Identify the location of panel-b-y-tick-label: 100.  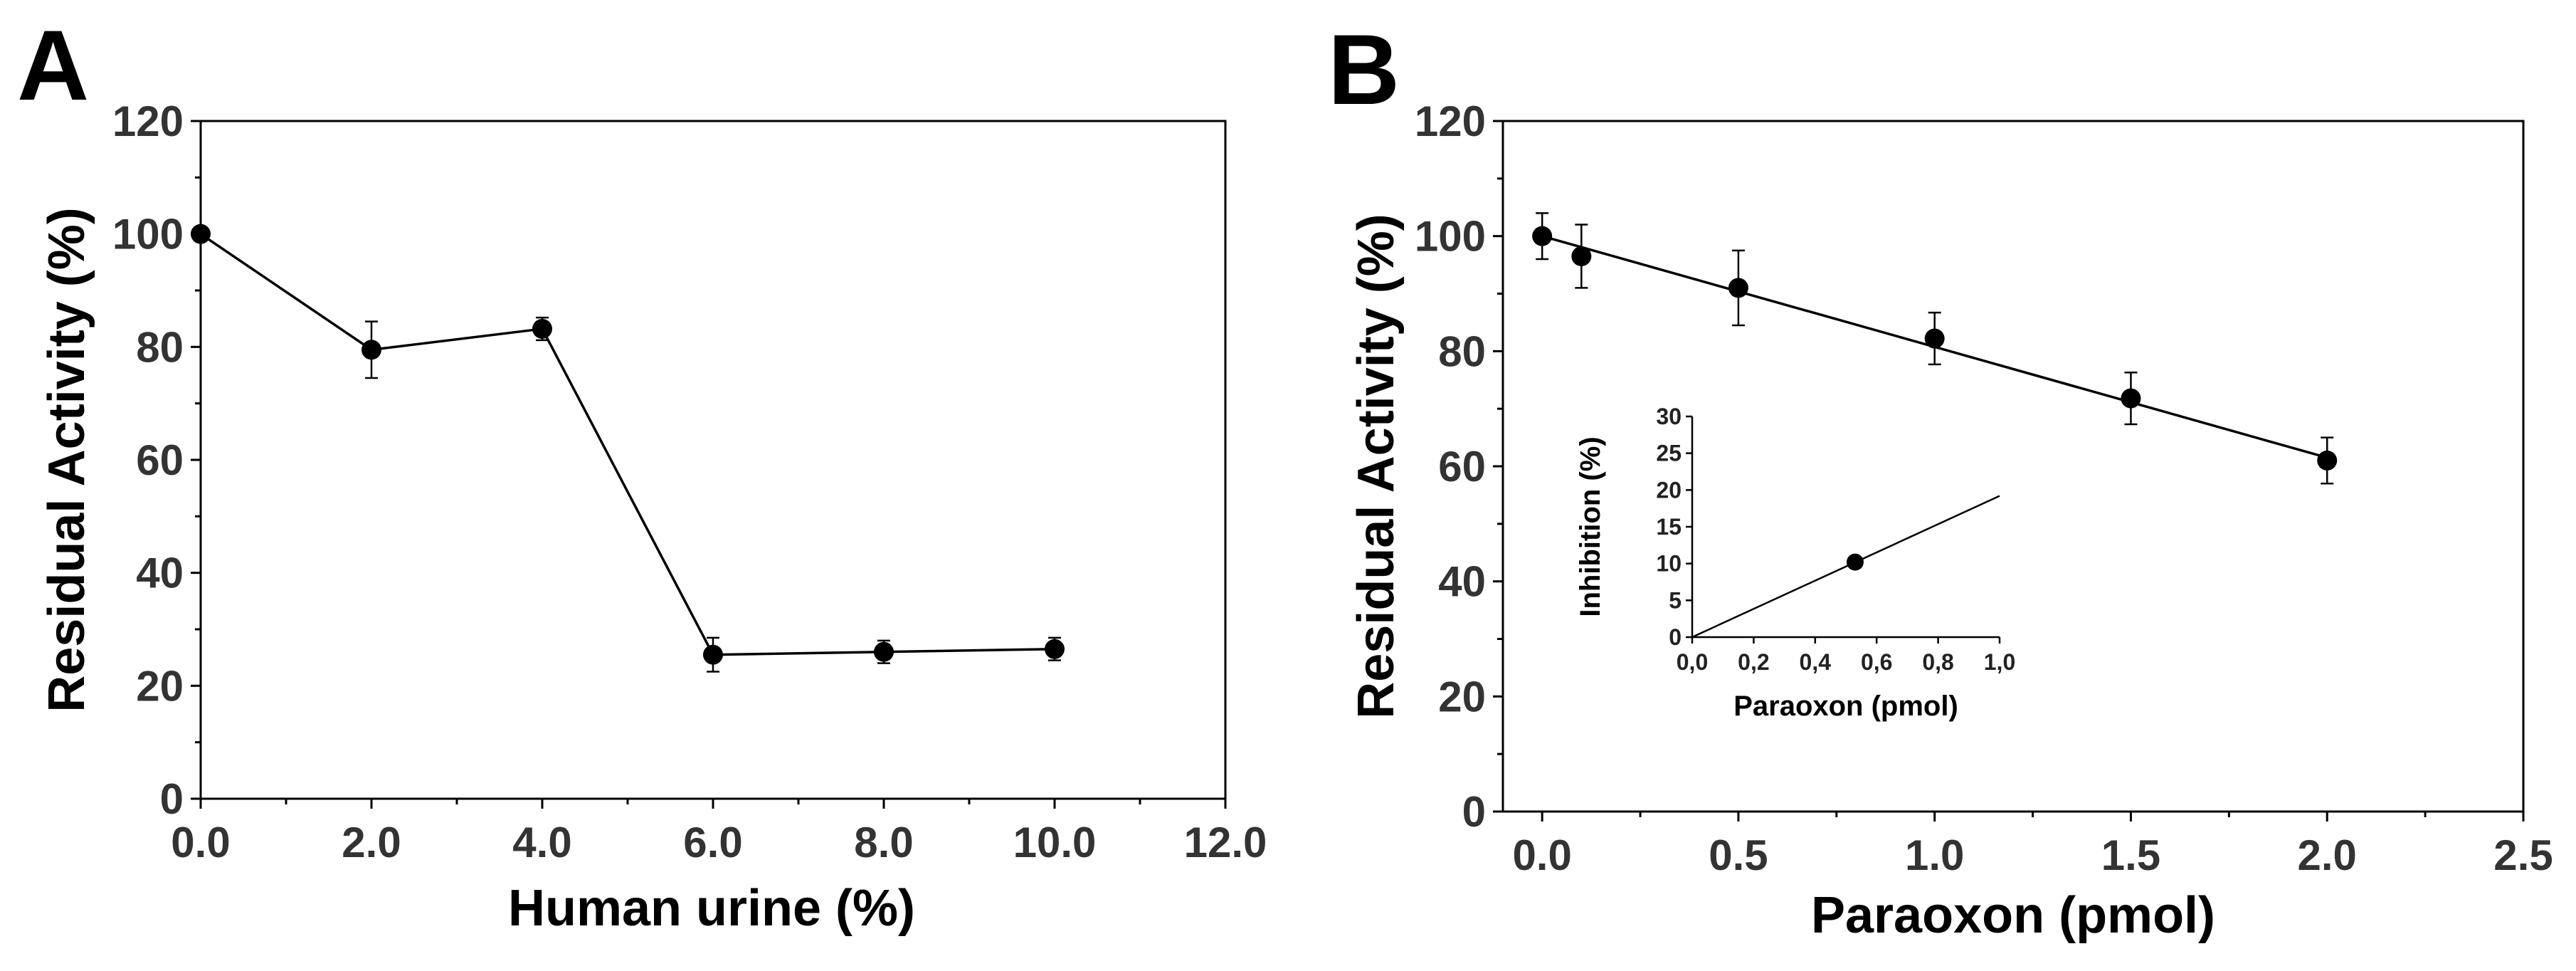
(1450, 237).